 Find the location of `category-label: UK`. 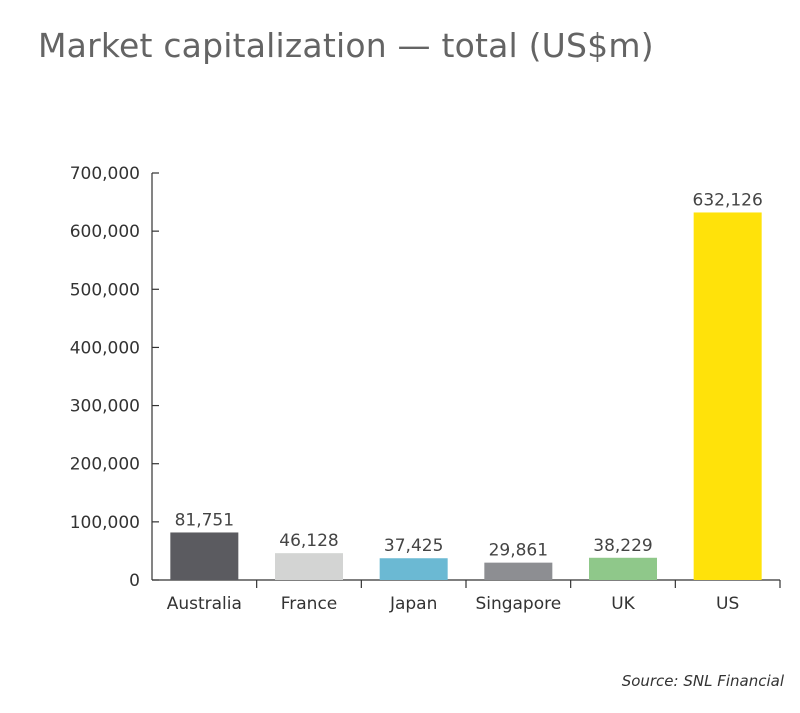

category-label: UK is located at coordinates (623, 604).